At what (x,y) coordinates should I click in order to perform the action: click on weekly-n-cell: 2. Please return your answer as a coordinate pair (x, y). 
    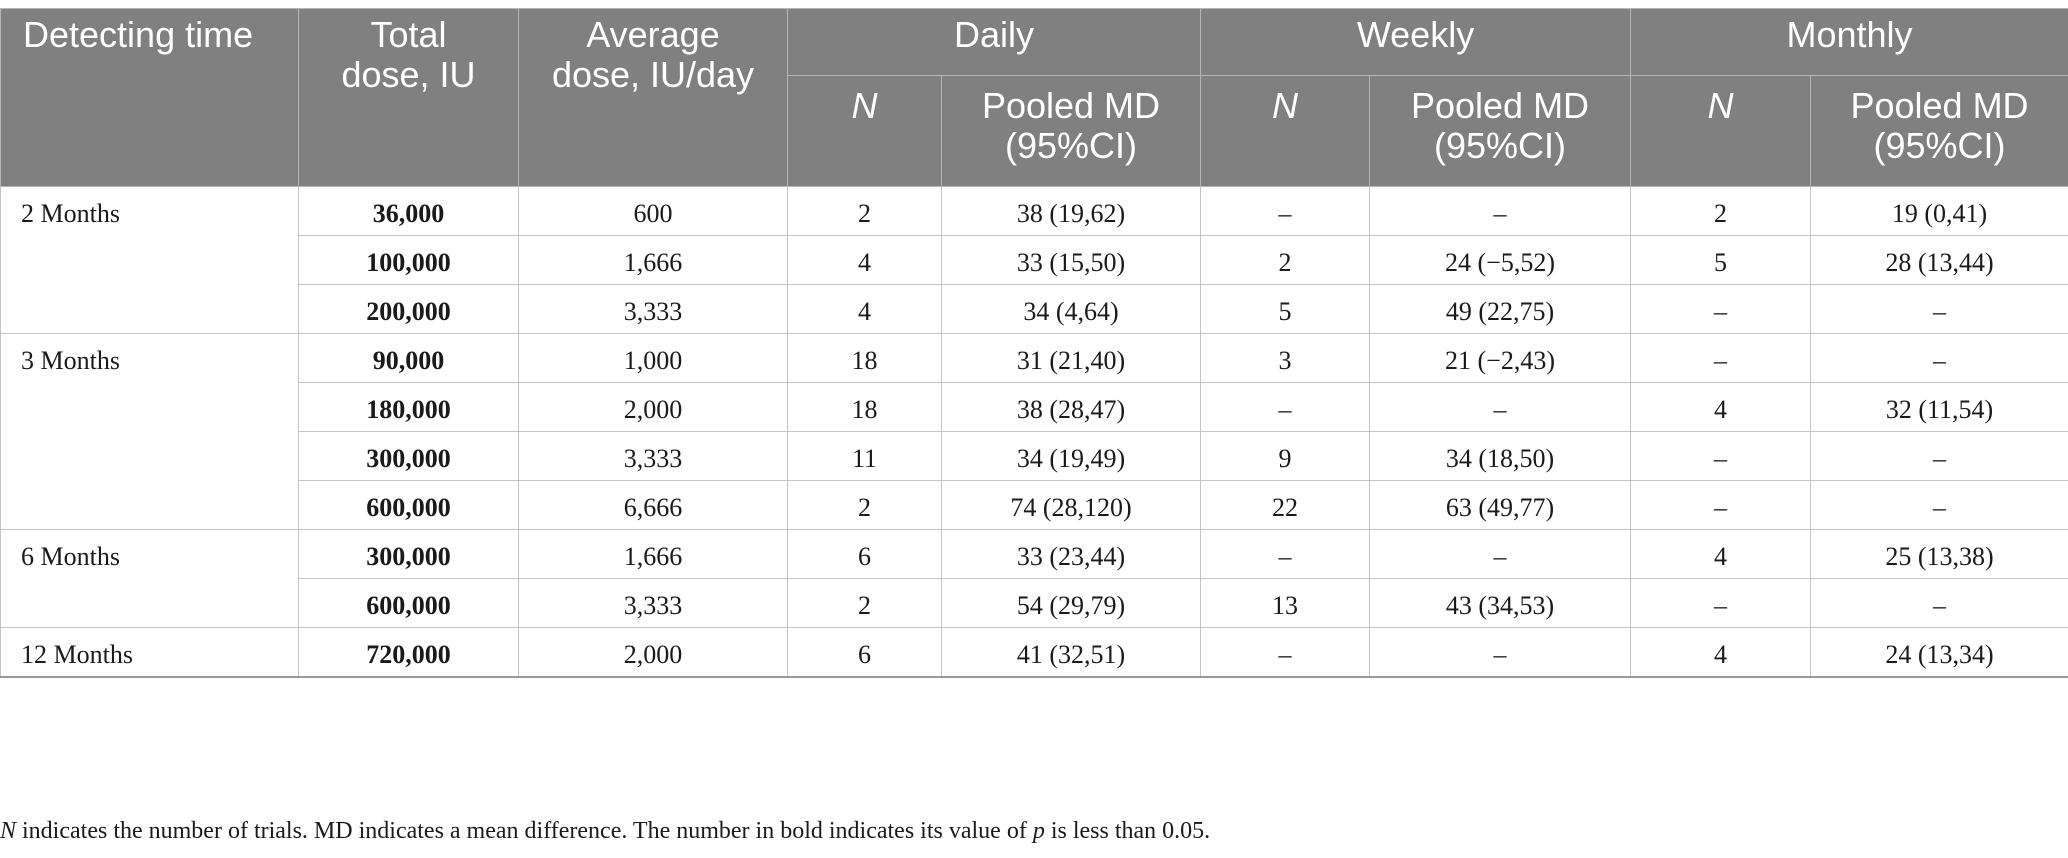
    Looking at the image, I should click on (1285, 260).